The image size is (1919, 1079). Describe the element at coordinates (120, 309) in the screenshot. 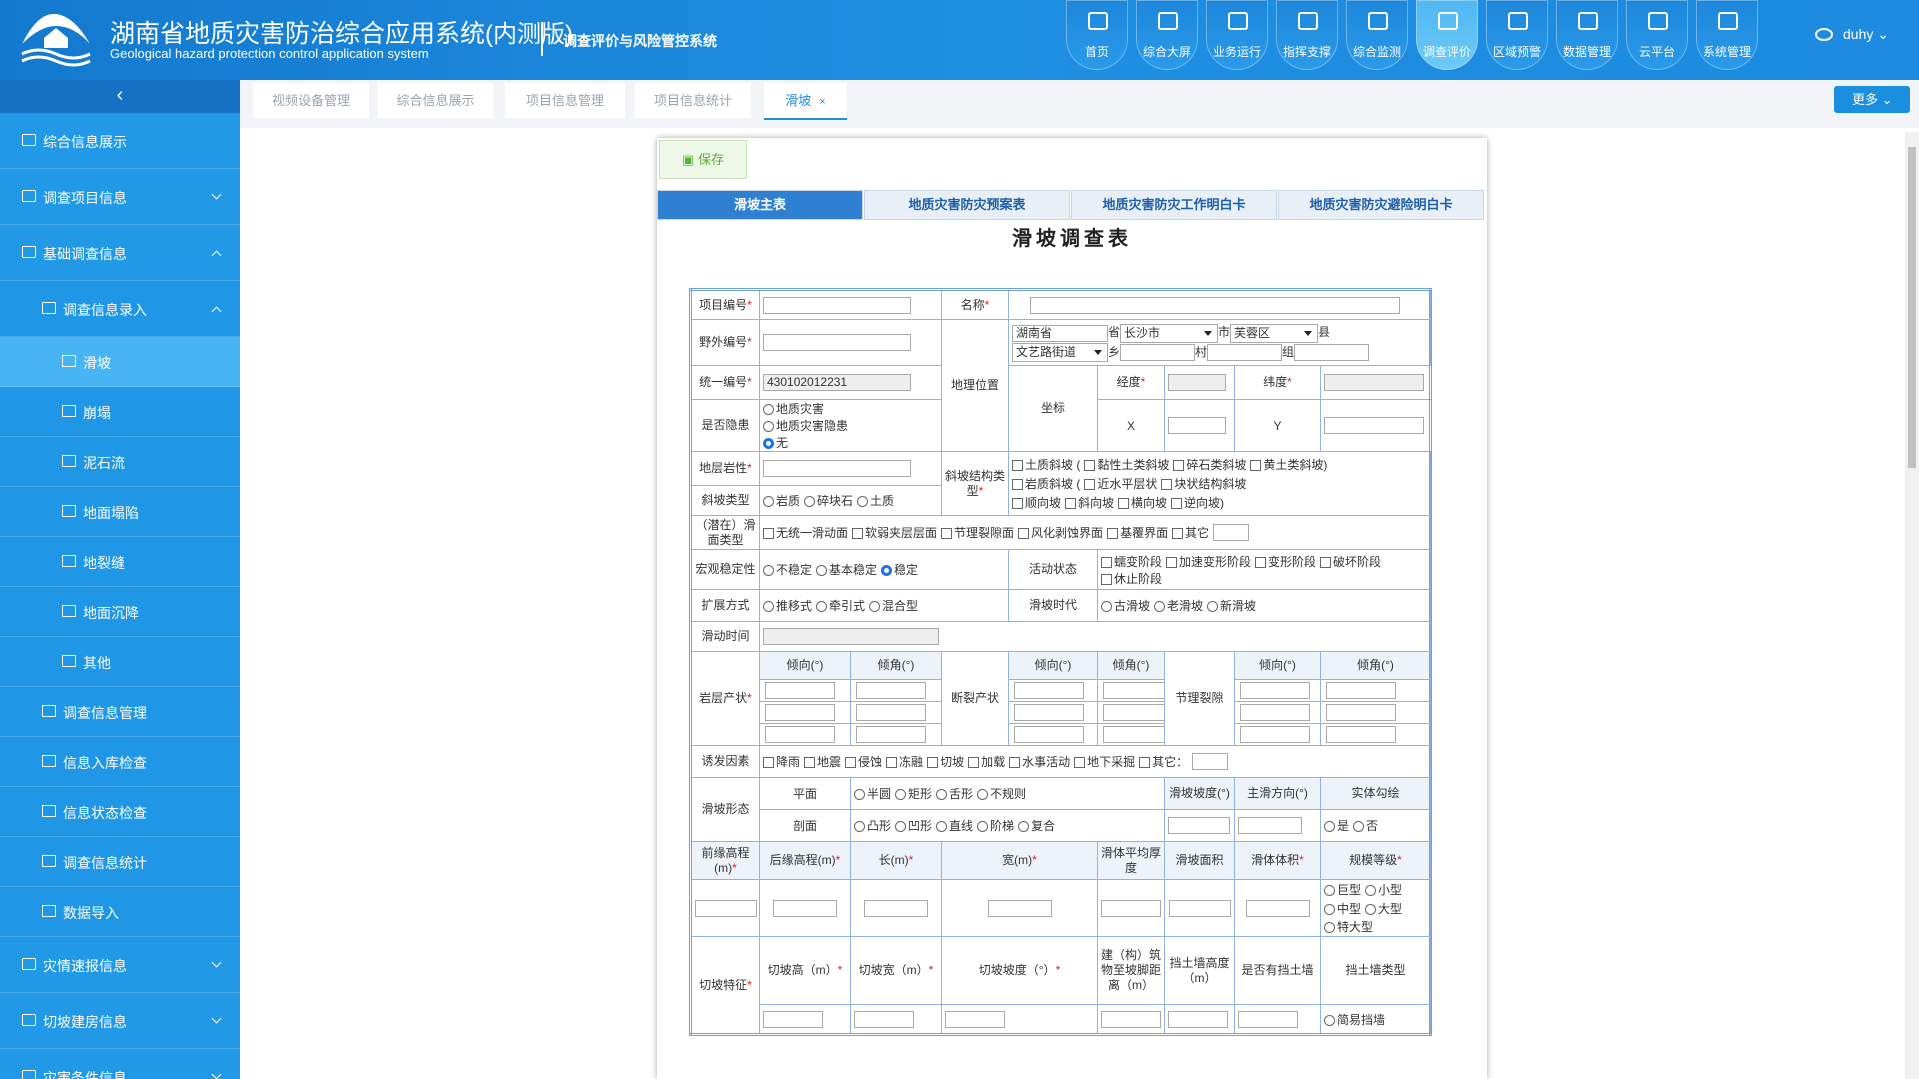

I see `sidebar-item: 调查信息录入` at that location.